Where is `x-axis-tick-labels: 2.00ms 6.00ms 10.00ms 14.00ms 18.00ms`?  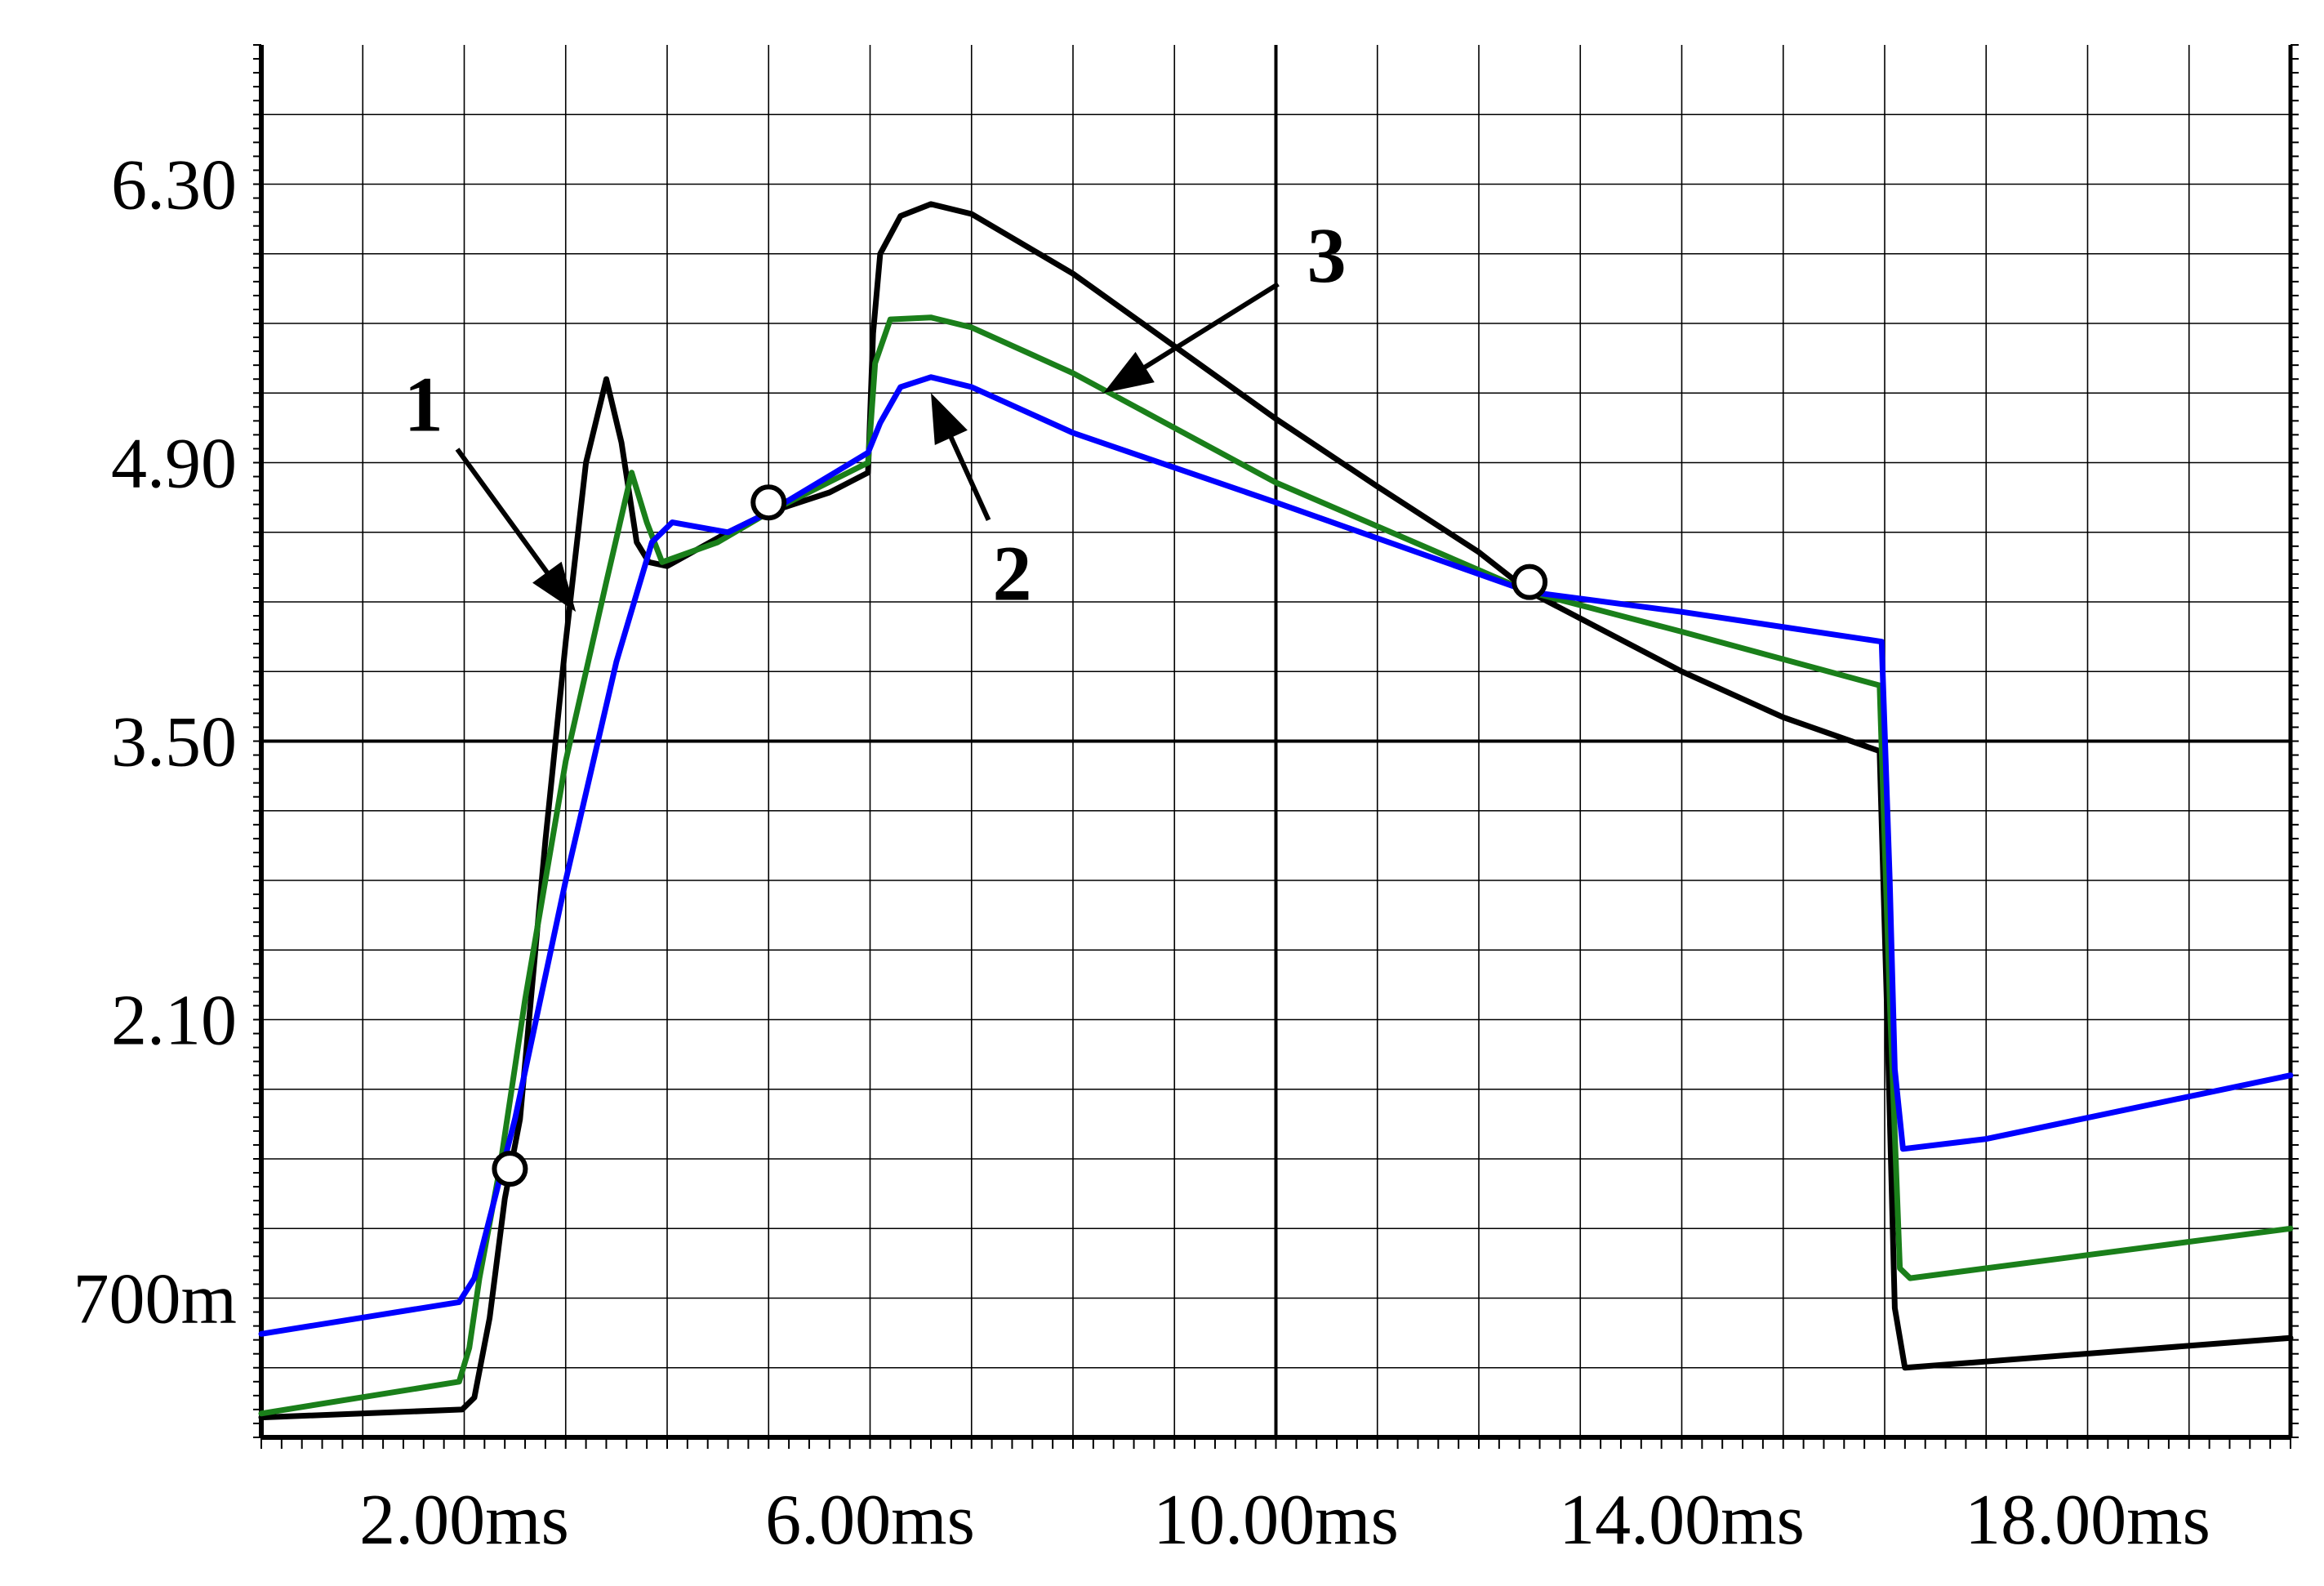 x-axis-tick-labels: 2.00ms 6.00ms 10.00ms 14.00ms 18.00ms is located at coordinates (1284, 1520).